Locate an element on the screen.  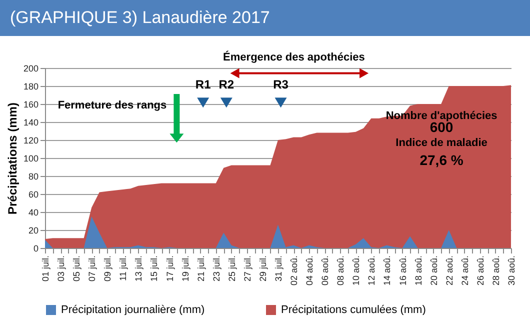
chart-title: (GRAPHIQUE 3) Lanaudière 2017 is located at coordinates (265, 18).